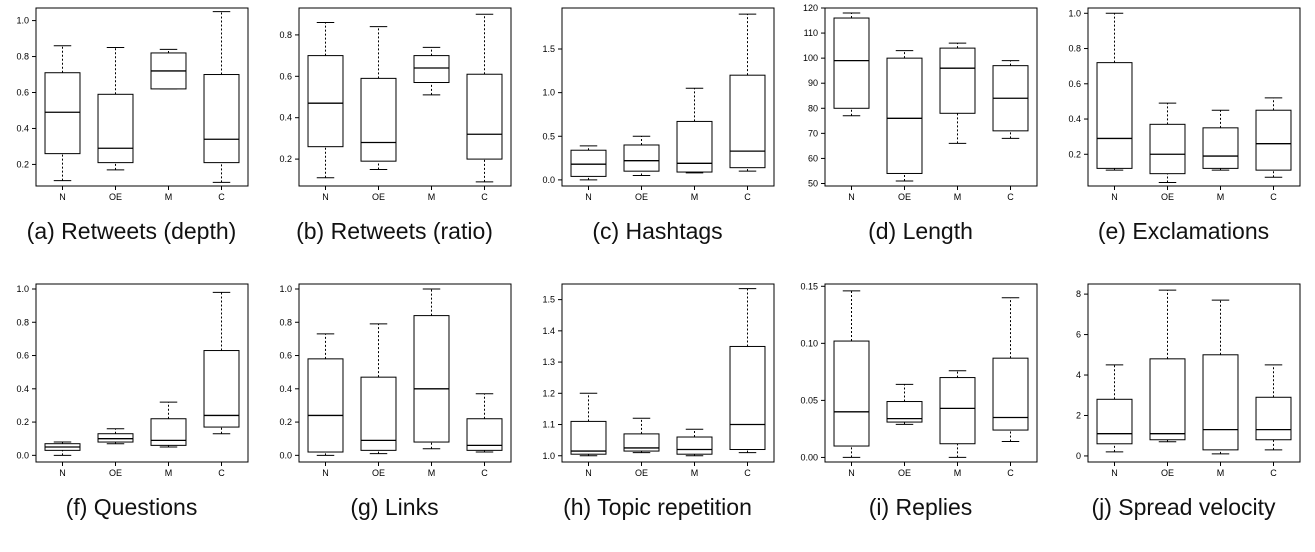 This screenshot has height=552, width=1315. I want to click on chart-panel-3: 0.0 0.5 1.0 1.5 N OE M C (c) Hashtags, so click(657, 138).